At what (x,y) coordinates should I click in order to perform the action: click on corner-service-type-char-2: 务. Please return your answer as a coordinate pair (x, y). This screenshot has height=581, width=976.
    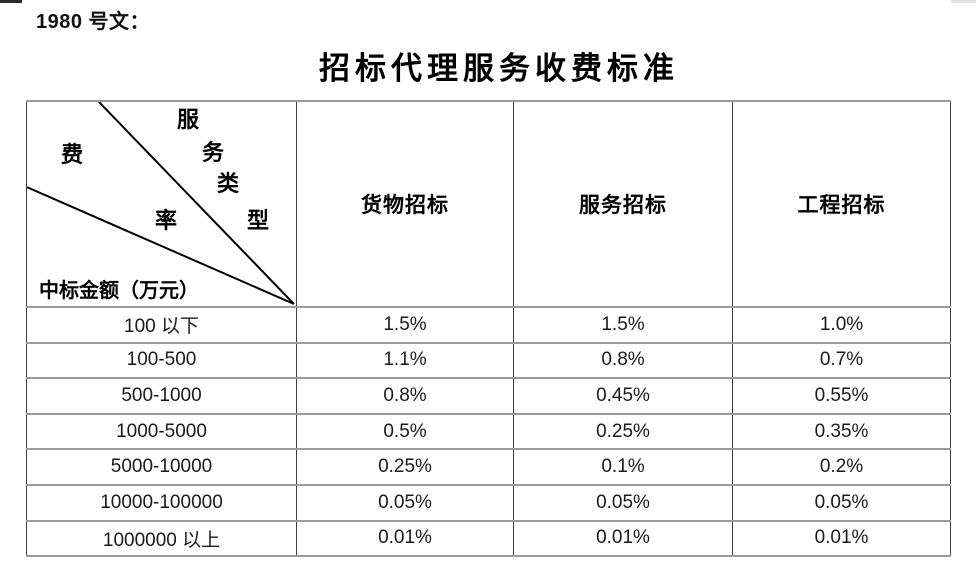
    Looking at the image, I should click on (213, 152).